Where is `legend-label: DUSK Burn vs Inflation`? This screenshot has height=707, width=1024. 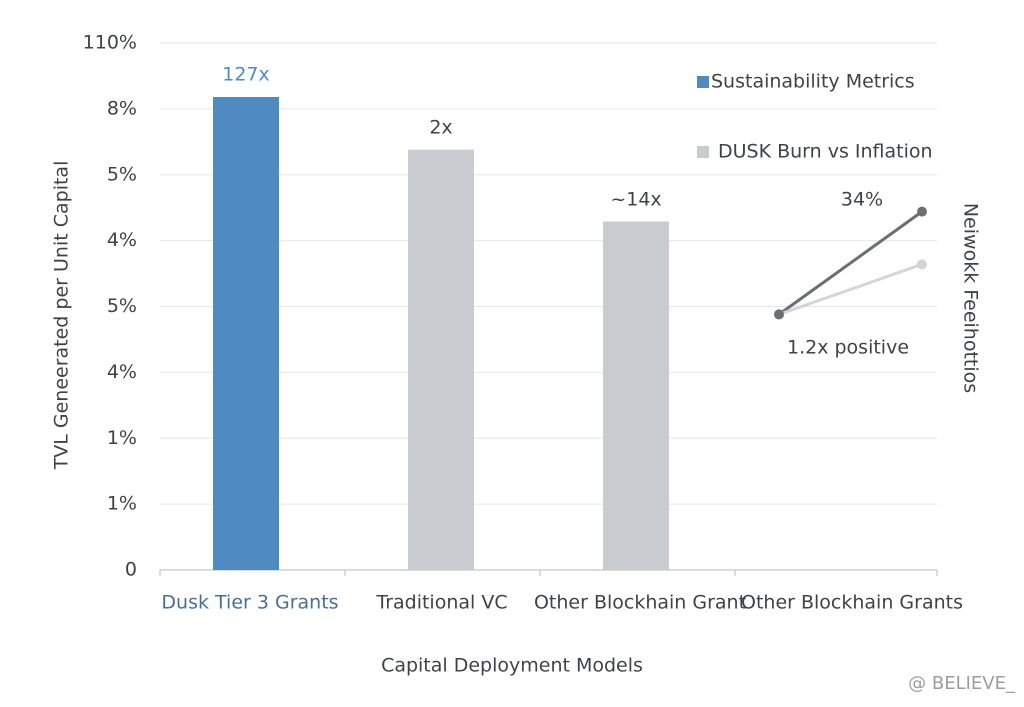 legend-label: DUSK Burn vs Inflation is located at coordinates (825, 152).